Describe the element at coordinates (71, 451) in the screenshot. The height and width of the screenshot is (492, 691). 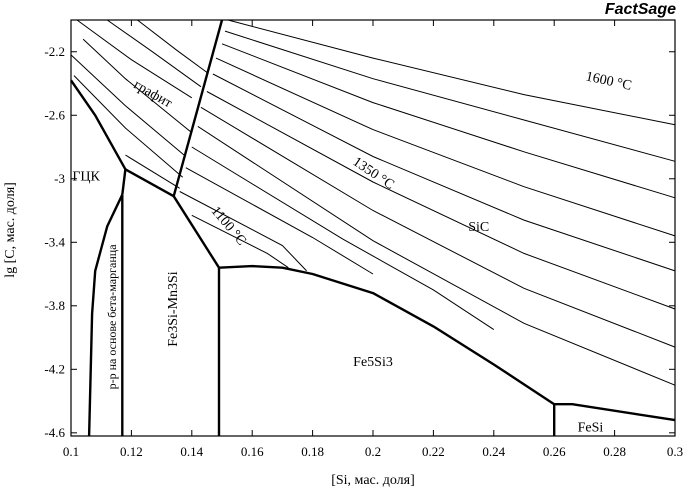
I see `x-tick-label: 0.1` at that location.